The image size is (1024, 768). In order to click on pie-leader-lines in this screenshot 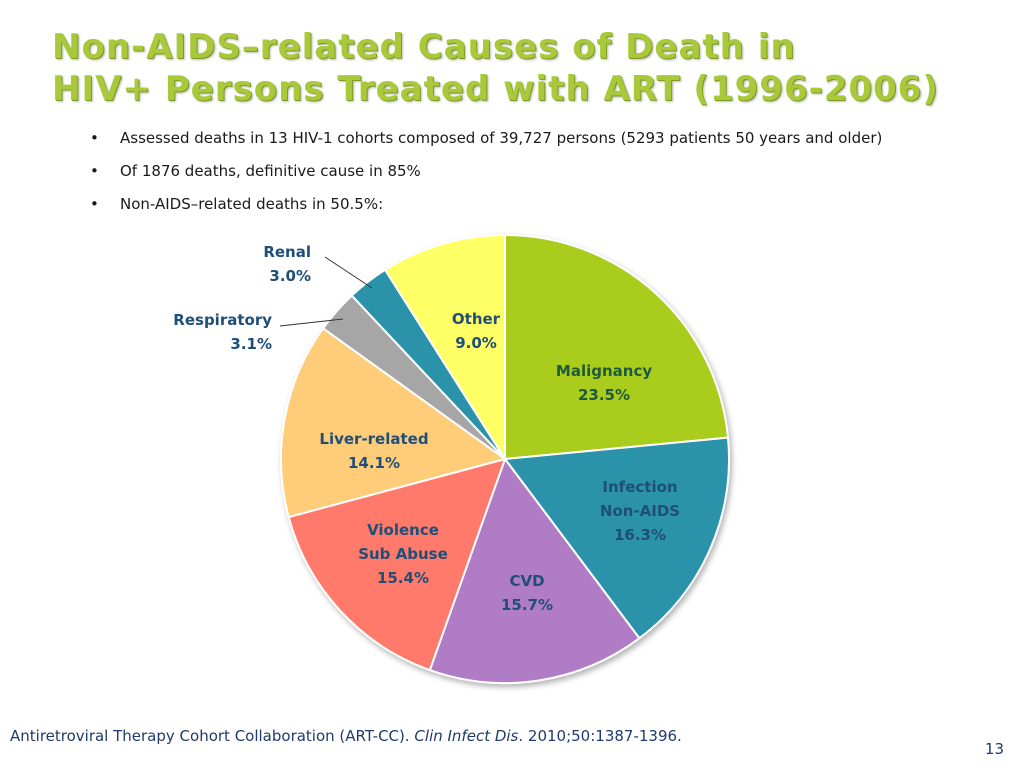, I will do `click(326, 291)`.